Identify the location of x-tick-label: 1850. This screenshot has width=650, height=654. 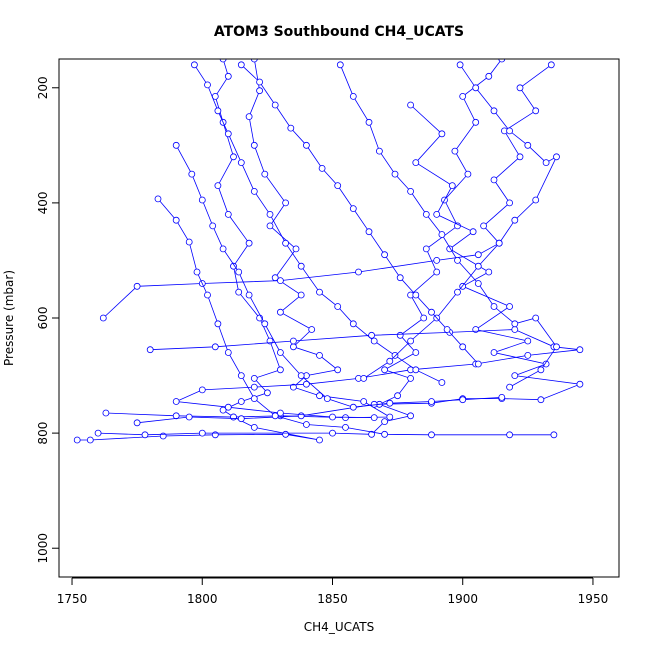
(332, 599).